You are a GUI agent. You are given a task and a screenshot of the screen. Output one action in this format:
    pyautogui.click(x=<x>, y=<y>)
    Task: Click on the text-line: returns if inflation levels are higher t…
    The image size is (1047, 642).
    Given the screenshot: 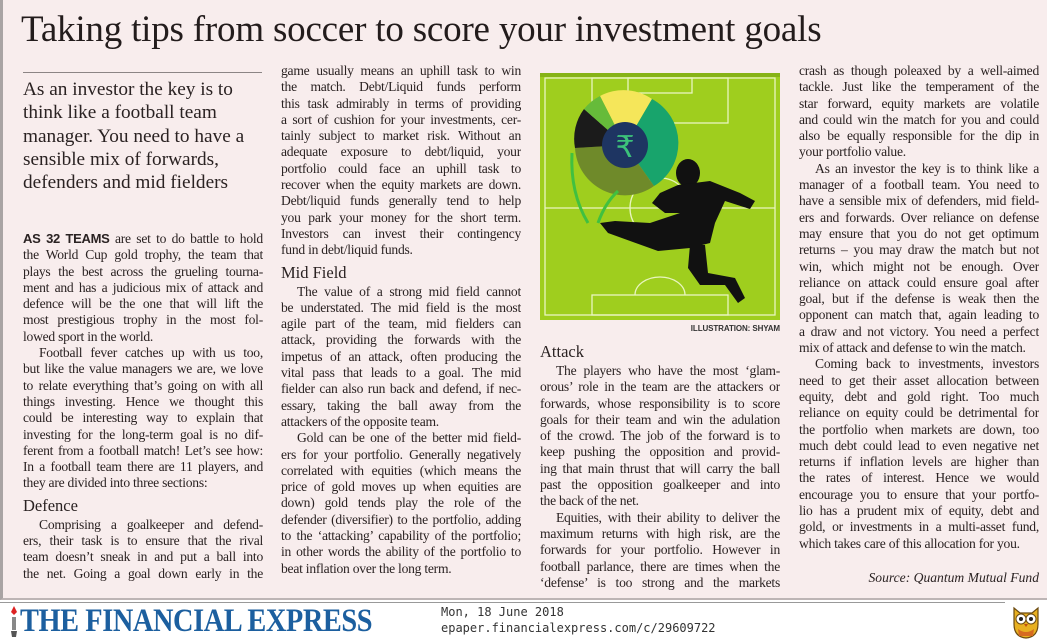 What is the action you would take?
    pyautogui.click(x=919, y=462)
    